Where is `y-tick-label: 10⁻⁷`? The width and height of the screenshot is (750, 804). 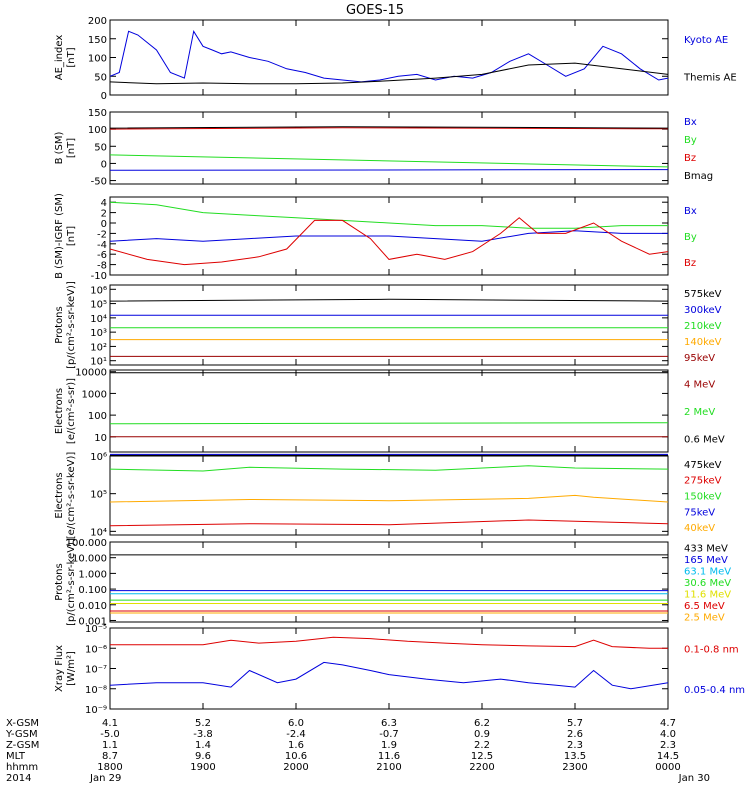 y-tick-label: 10⁻⁷ is located at coordinates (96, 670).